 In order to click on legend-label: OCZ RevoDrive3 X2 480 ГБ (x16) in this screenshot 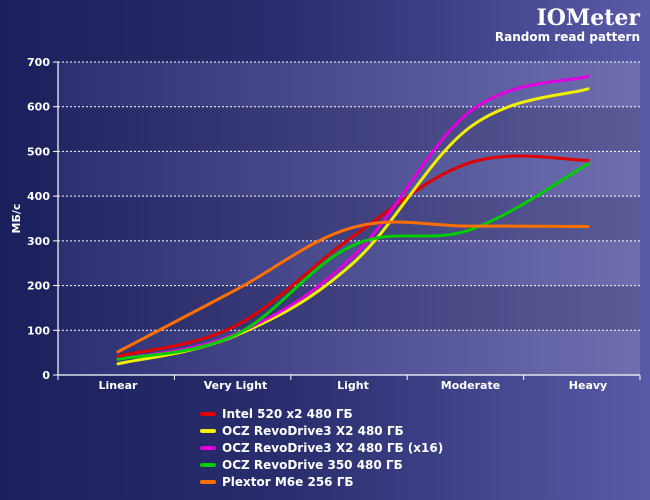, I will do `click(333, 447)`.